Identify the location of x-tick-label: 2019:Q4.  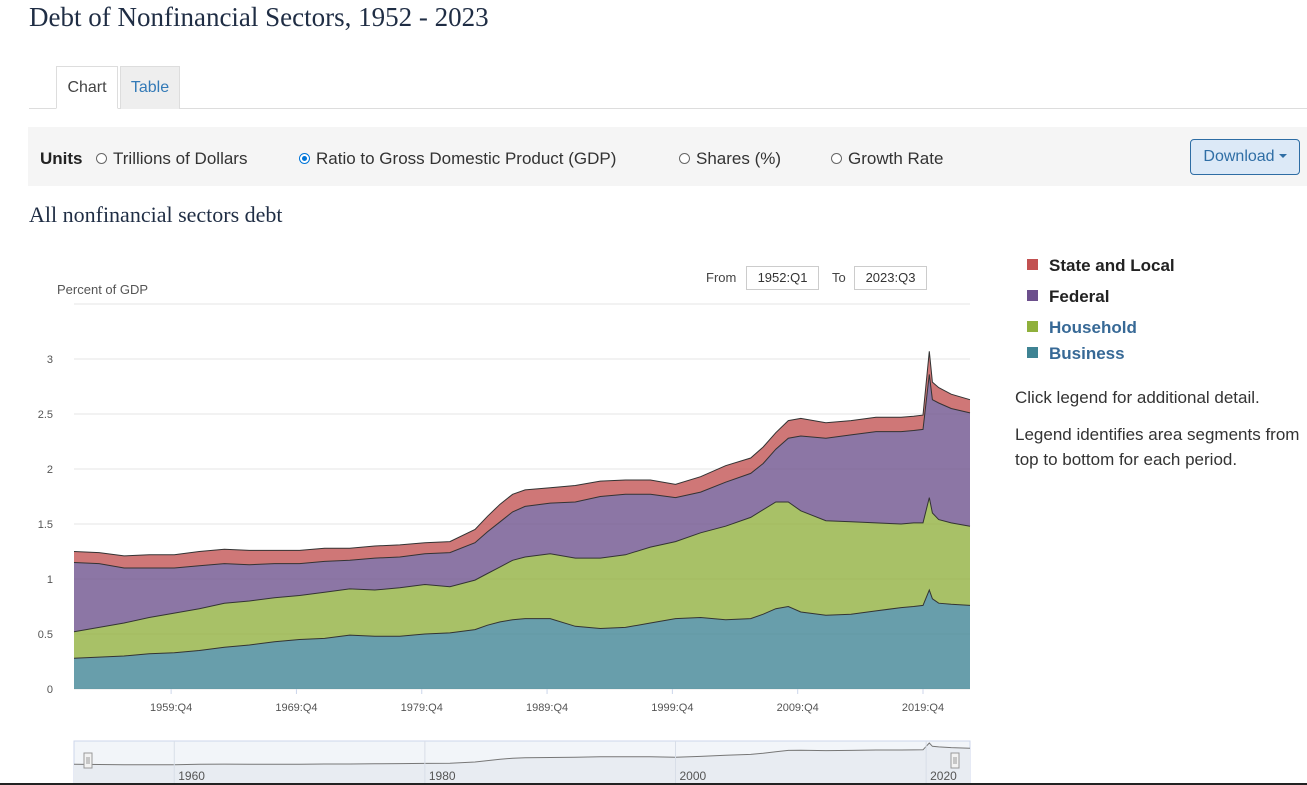
(923, 708).